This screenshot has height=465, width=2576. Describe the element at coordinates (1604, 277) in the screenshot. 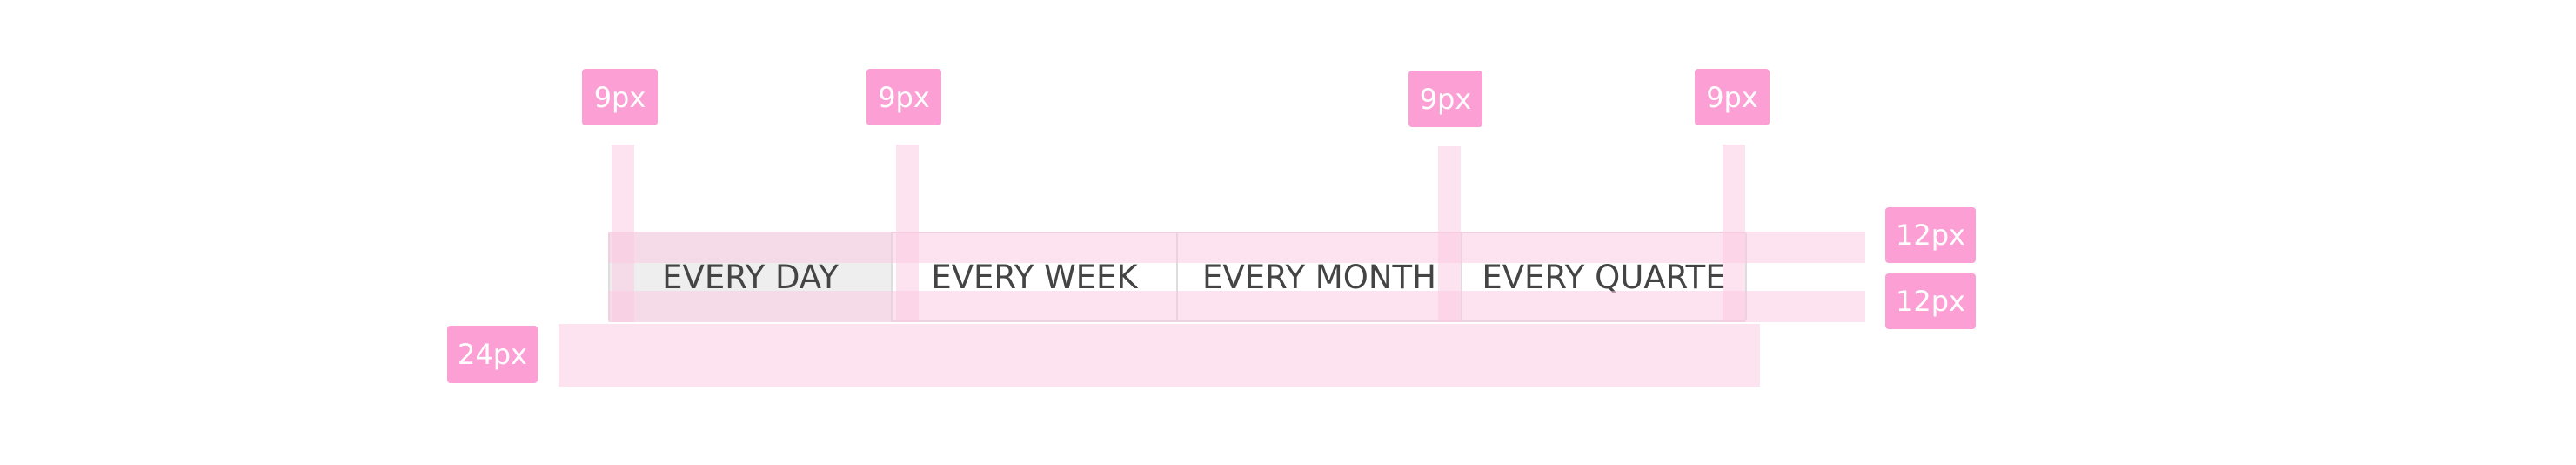

I see `segment: EVERY QUARTE` at that location.